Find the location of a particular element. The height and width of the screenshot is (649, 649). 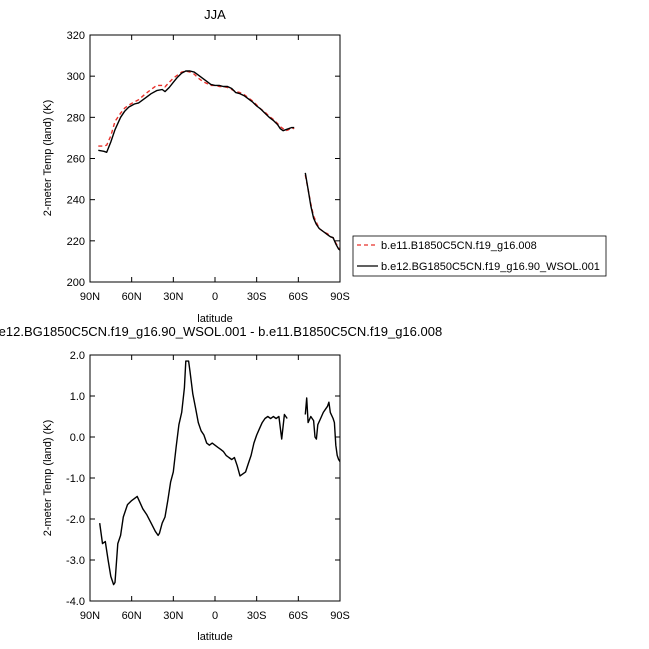

top-chart-title: JJA is located at coordinates (215, 14).